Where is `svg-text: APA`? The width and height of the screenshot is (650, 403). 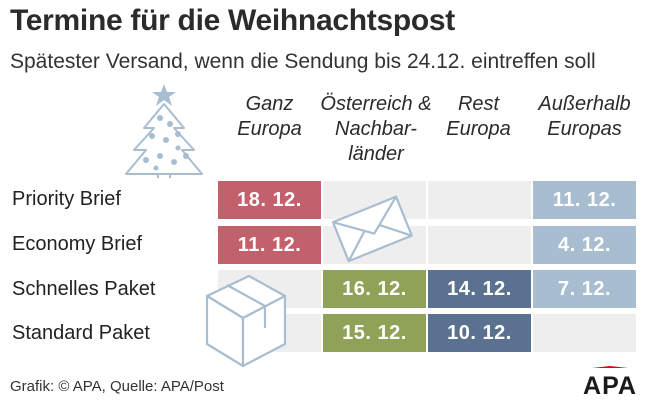
svg-text: APA is located at coordinates (610, 384).